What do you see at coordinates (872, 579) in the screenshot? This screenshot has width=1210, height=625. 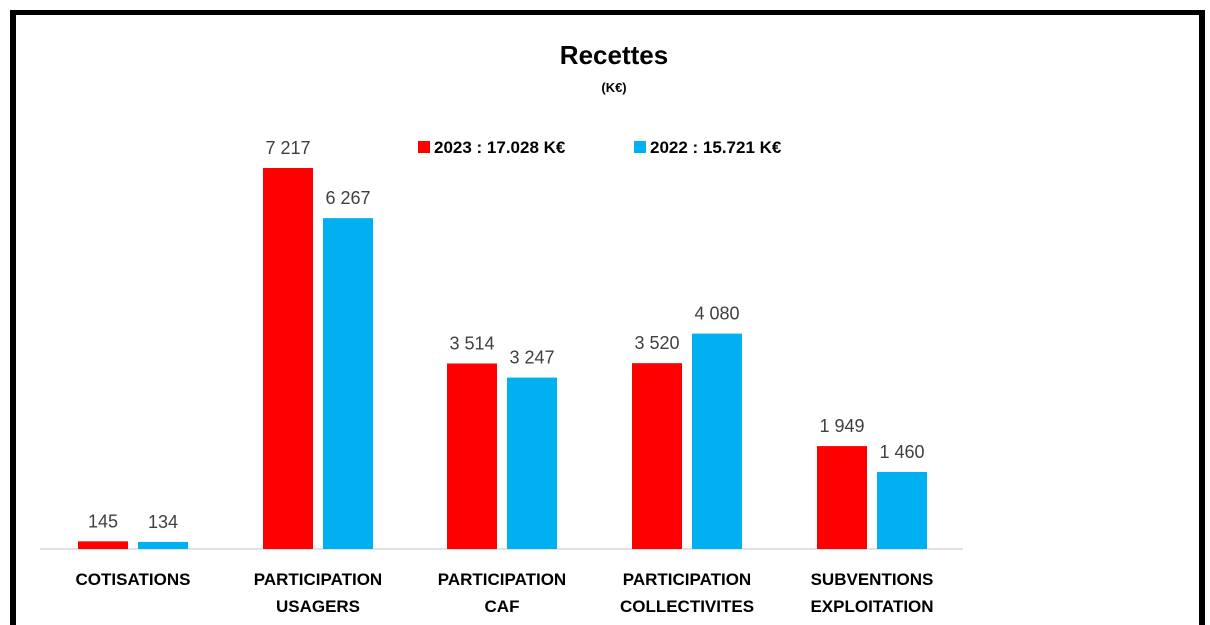 I see `category-label-4-line-0: SUBVENTIONS` at bounding box center [872, 579].